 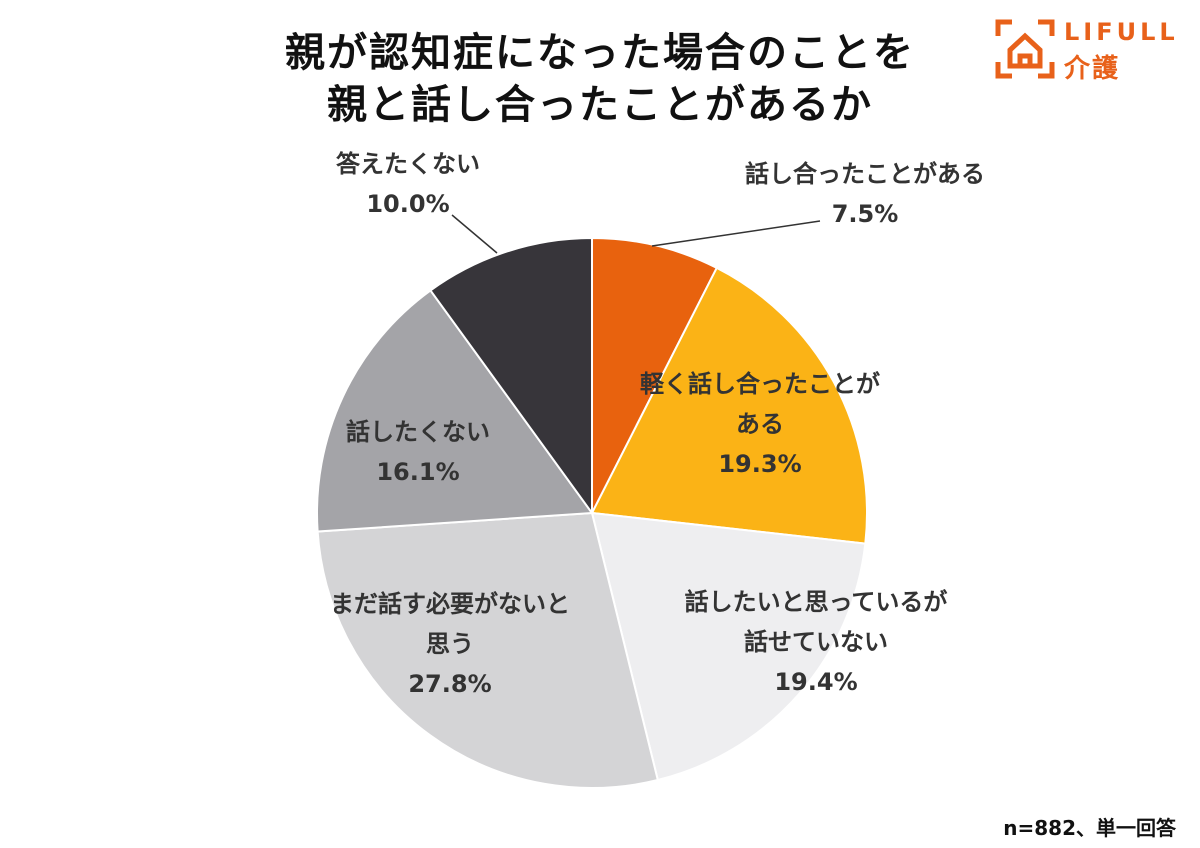 What do you see at coordinates (1025, 49) in the screenshot?
I see `house-frame-icon` at bounding box center [1025, 49].